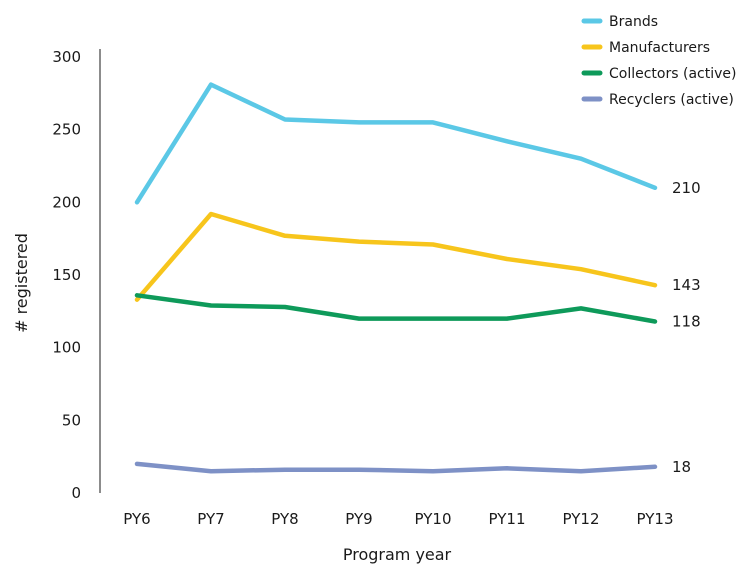  Describe the element at coordinates (136, 519) in the screenshot. I see `x-tick-label: PY6` at that location.